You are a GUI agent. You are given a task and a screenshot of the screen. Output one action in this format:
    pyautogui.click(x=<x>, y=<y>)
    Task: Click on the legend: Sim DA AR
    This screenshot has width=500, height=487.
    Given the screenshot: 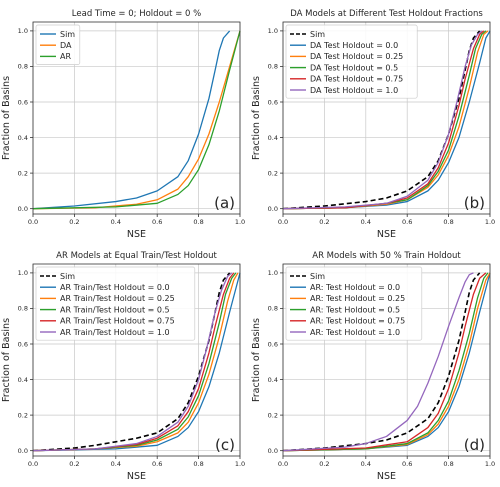 What is the action you would take?
    pyautogui.click(x=58, y=44)
    